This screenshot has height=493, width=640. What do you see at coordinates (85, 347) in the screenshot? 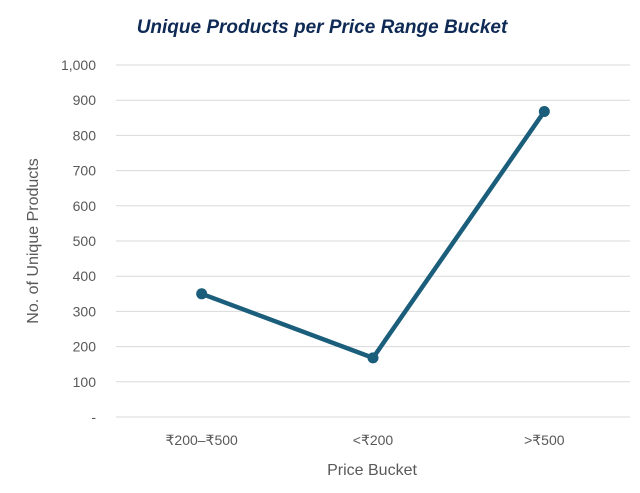
I see `y-tick-label: 200` at bounding box center [85, 347].